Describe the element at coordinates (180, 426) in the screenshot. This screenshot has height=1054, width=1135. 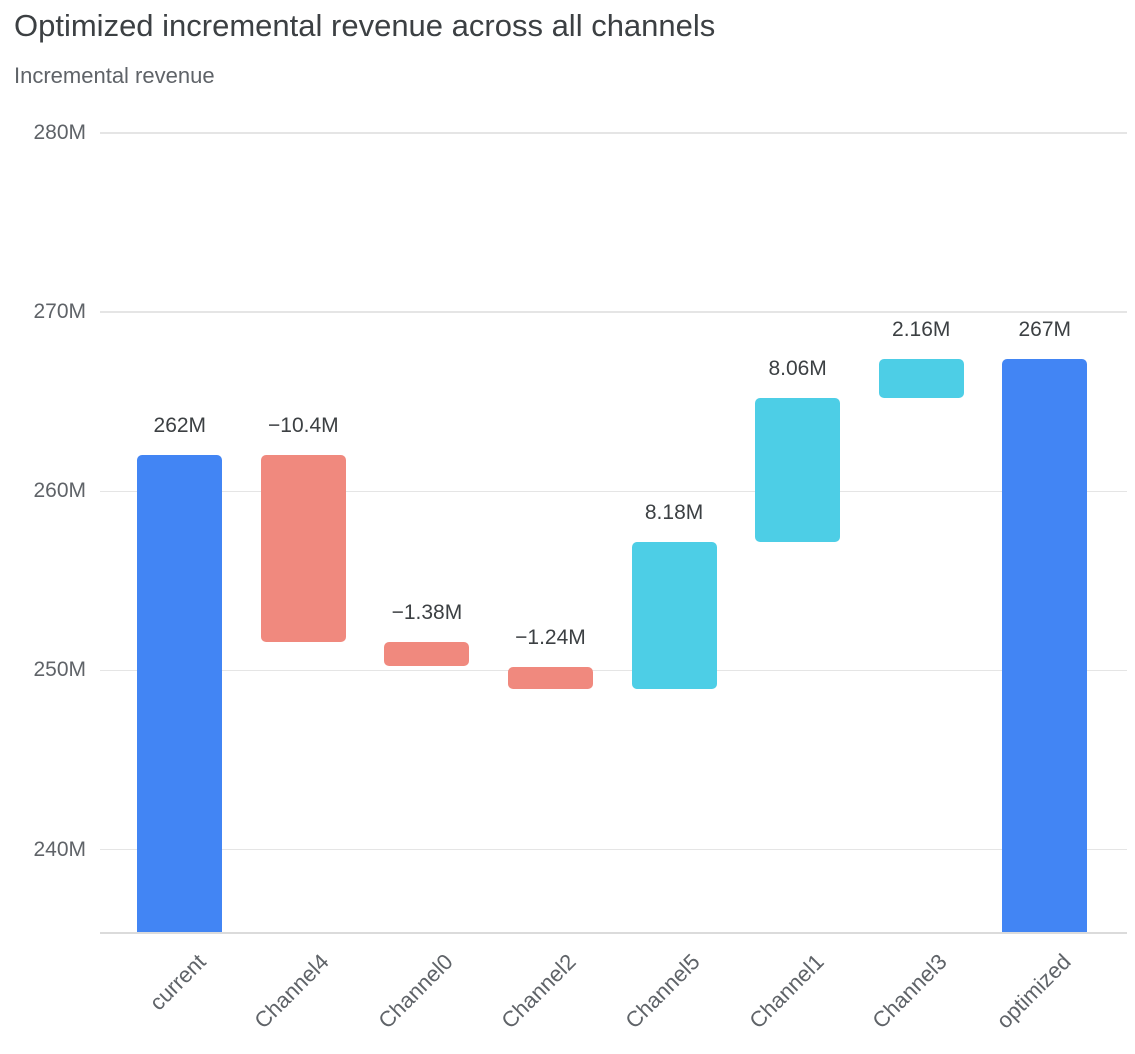
I see `bar-value-label: 262M` at that location.